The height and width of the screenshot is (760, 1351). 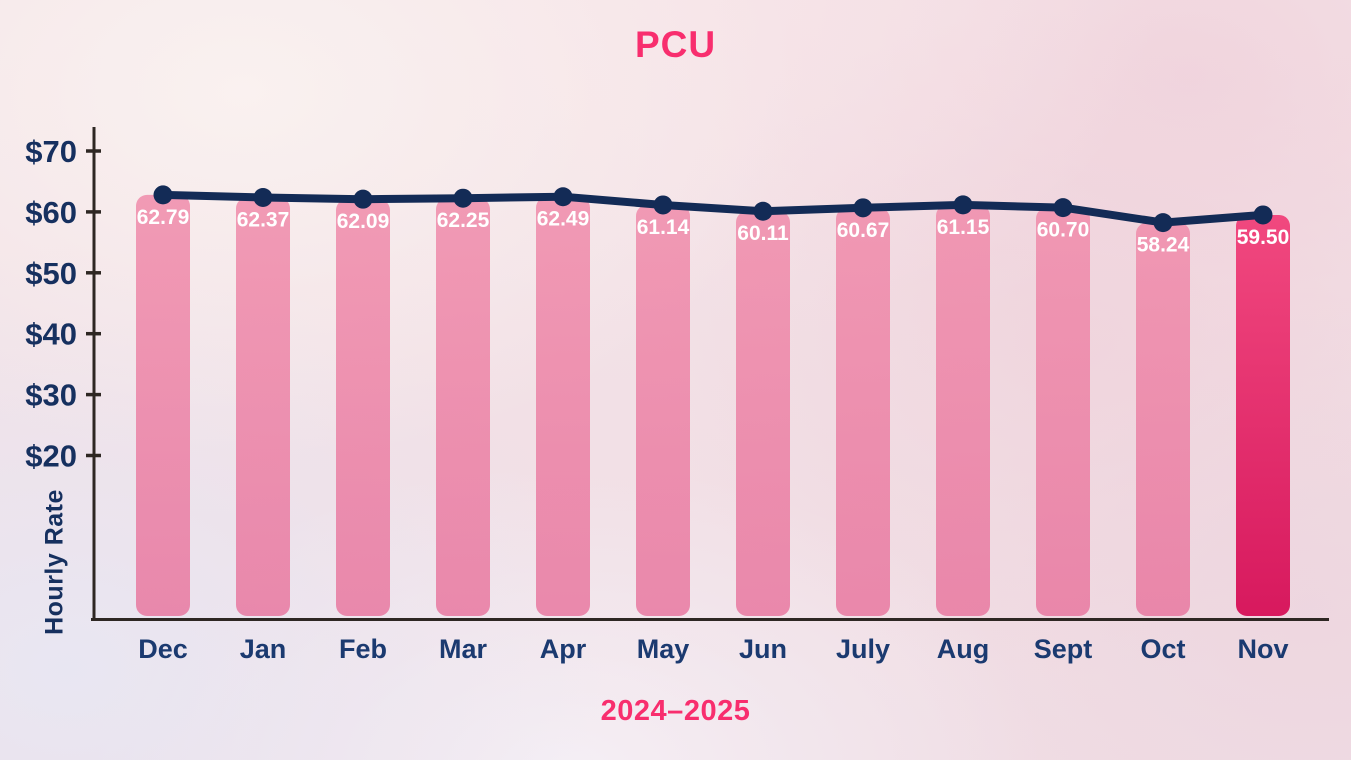 What do you see at coordinates (863, 649) in the screenshot?
I see `x-category-label: July` at bounding box center [863, 649].